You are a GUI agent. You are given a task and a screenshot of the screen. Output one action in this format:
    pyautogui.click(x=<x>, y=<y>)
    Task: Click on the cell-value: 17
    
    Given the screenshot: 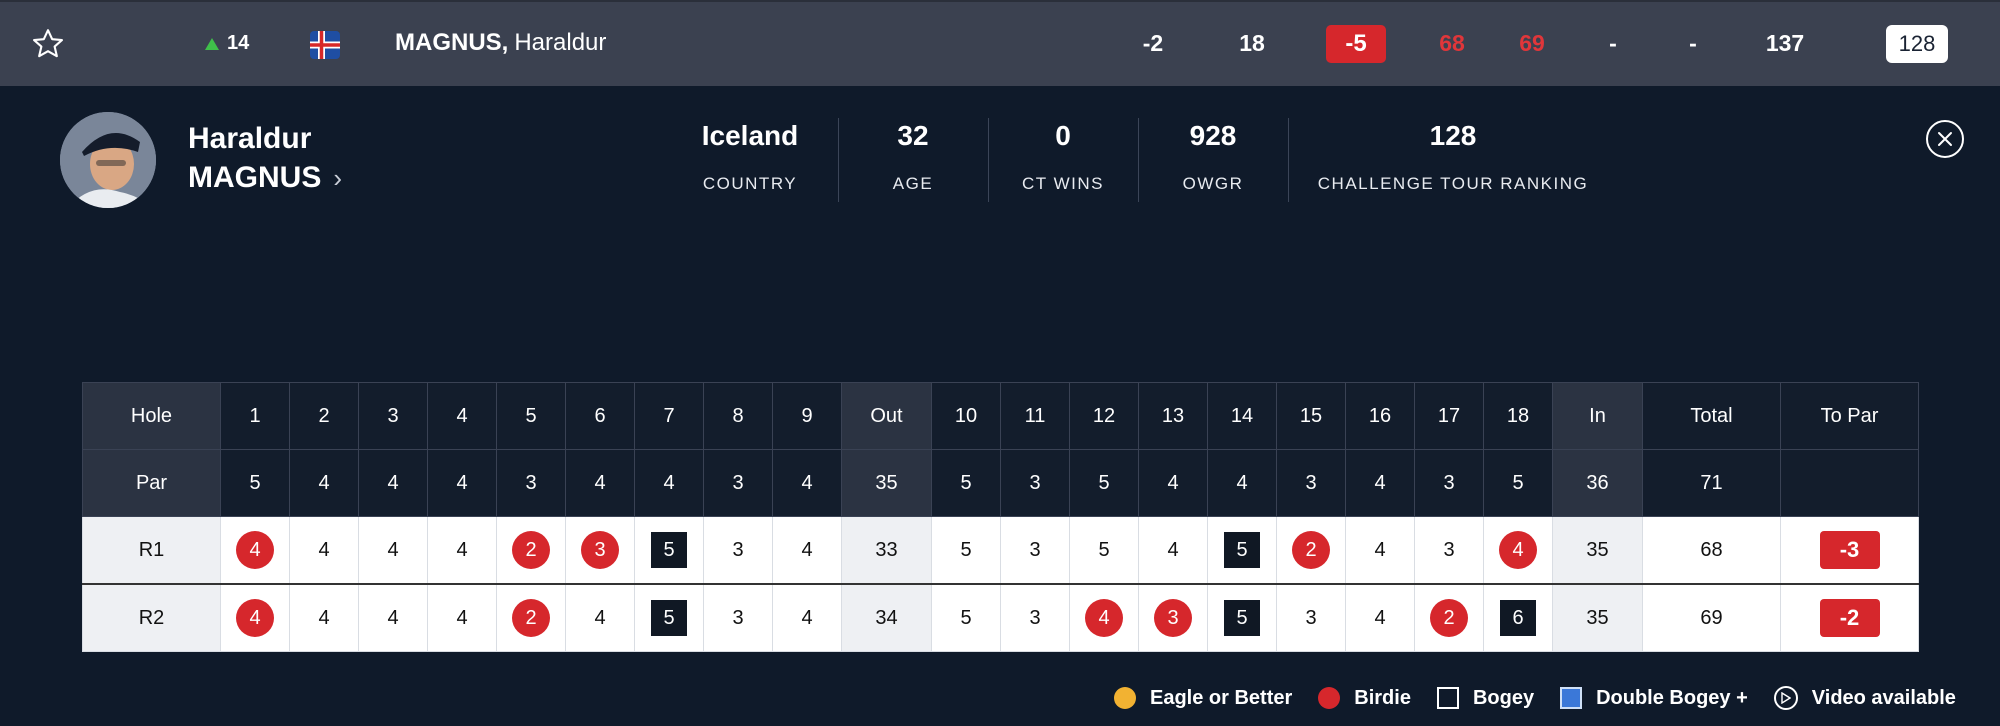 What is the action you would take?
    pyautogui.click(x=1449, y=415)
    